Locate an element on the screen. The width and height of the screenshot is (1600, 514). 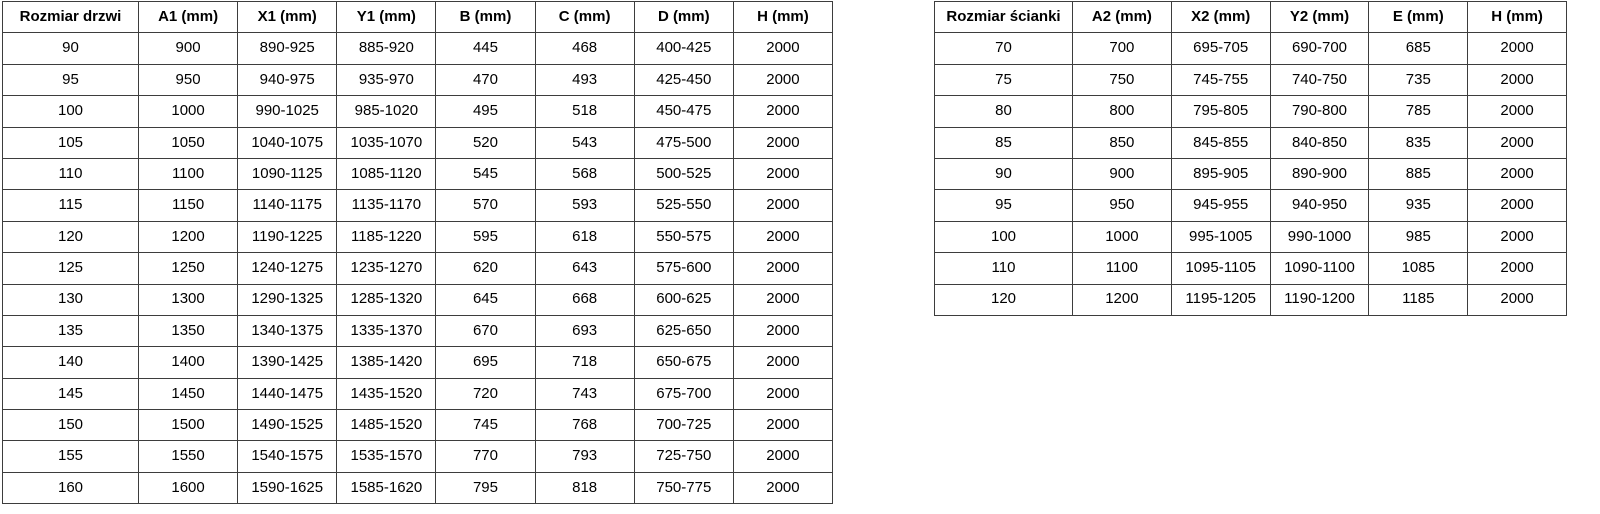
column-header: A1 (mm) is located at coordinates (188, 17).